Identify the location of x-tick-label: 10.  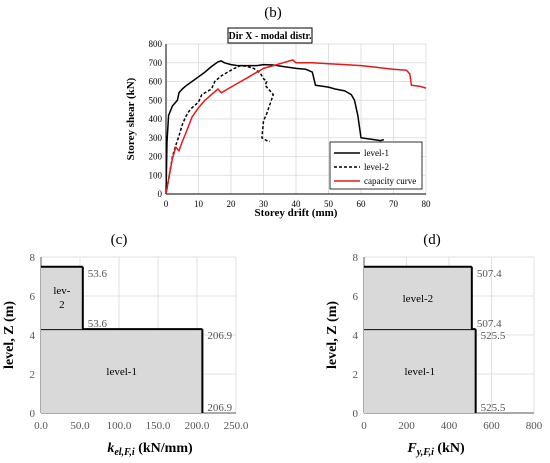
(199, 204).